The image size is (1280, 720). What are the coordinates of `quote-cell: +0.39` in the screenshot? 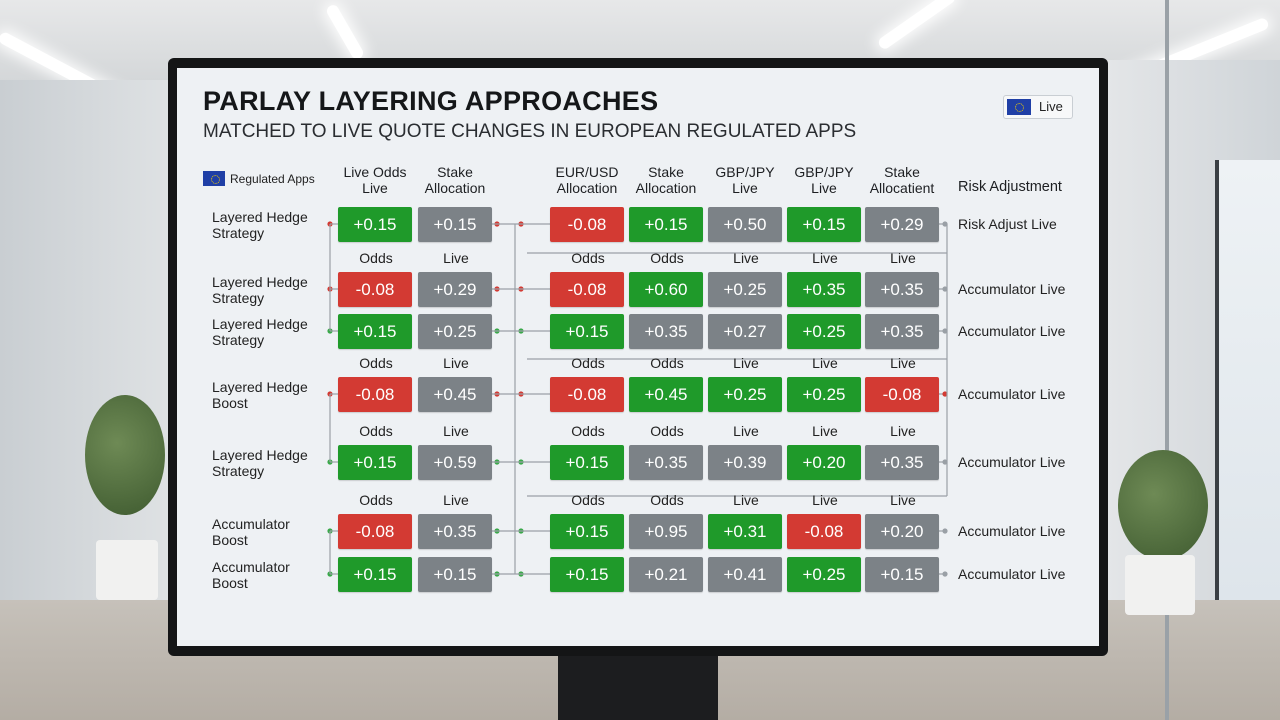 It's located at (745, 462).